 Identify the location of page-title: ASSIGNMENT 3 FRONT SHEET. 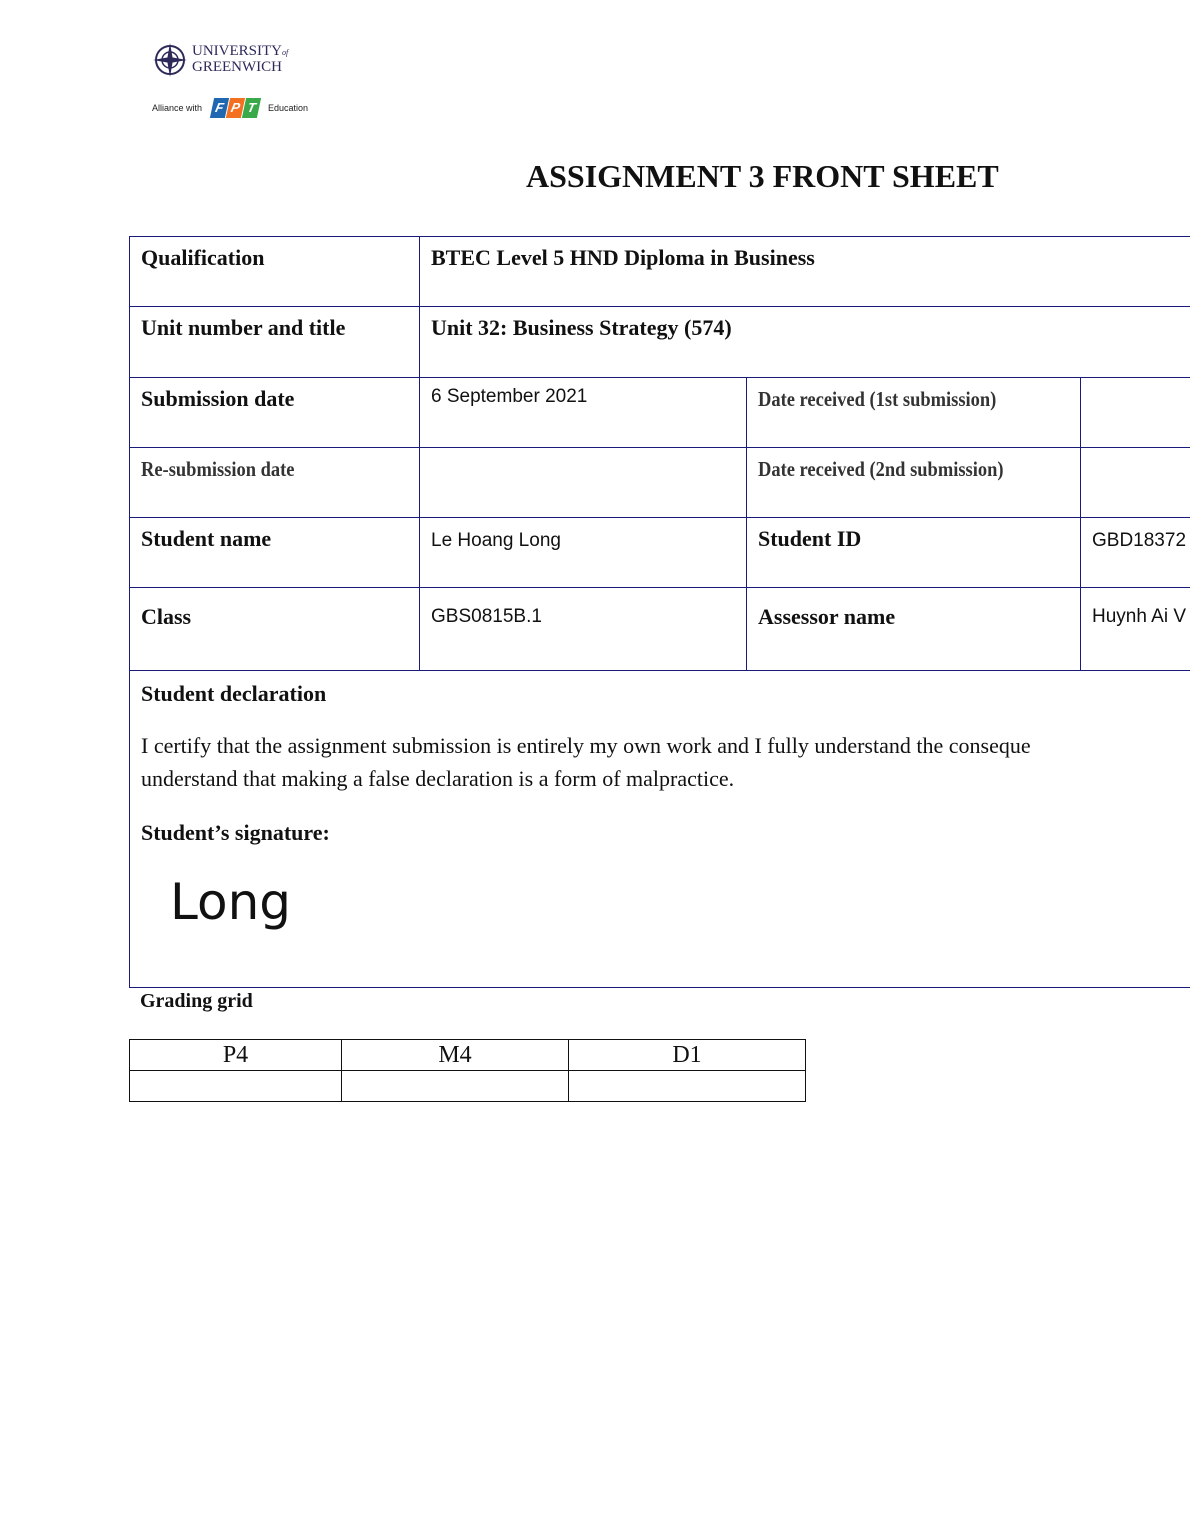
(762, 176).